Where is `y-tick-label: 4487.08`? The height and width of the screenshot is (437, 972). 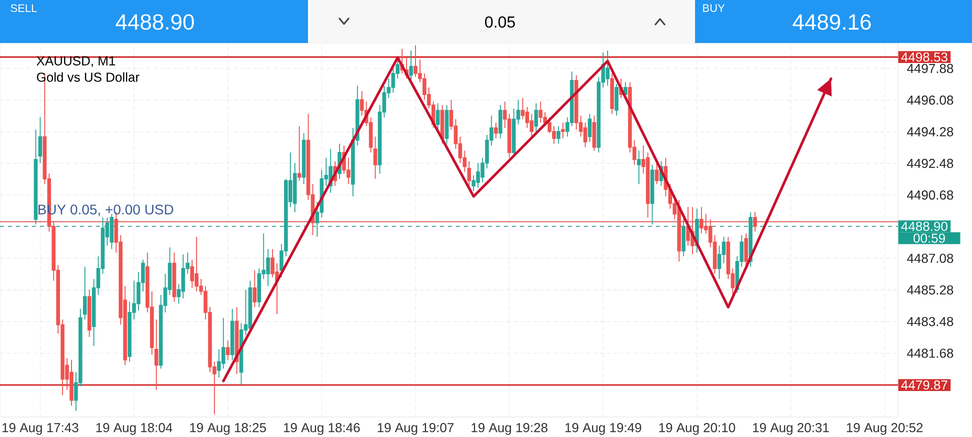 y-tick-label: 4487.08 is located at coordinates (930, 258).